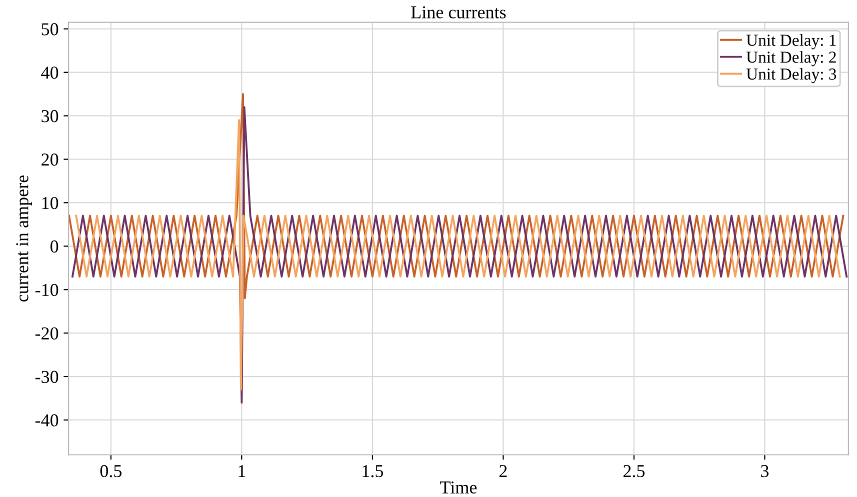 The image size is (857, 497). Describe the element at coordinates (503, 471) in the screenshot. I see `x-tick-label: 2` at that location.